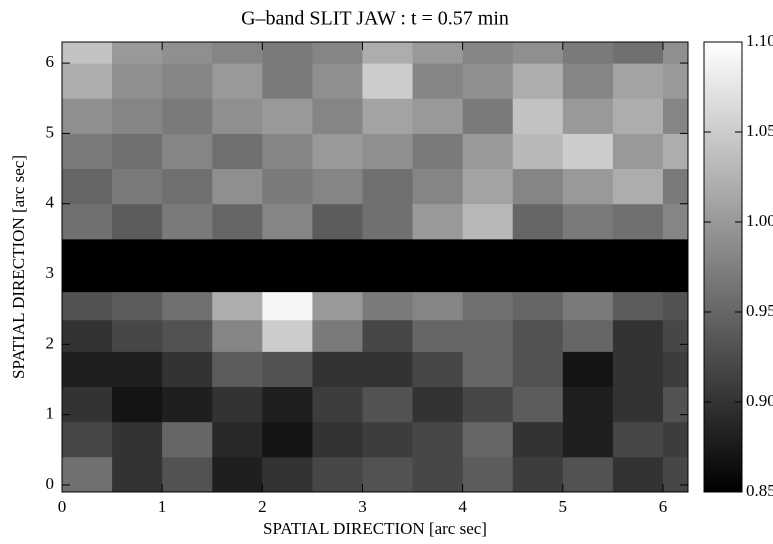 The height and width of the screenshot is (544, 773). What do you see at coordinates (759, 490) in the screenshot?
I see `colorbar-tick-label: 0.85` at bounding box center [759, 490].